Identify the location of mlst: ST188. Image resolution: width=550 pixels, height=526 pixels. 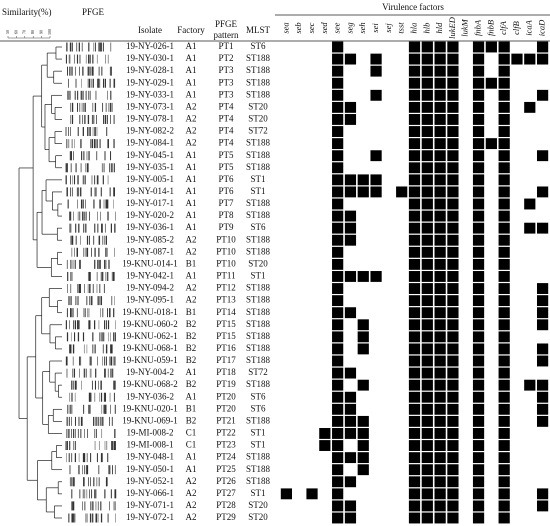
(258, 324).